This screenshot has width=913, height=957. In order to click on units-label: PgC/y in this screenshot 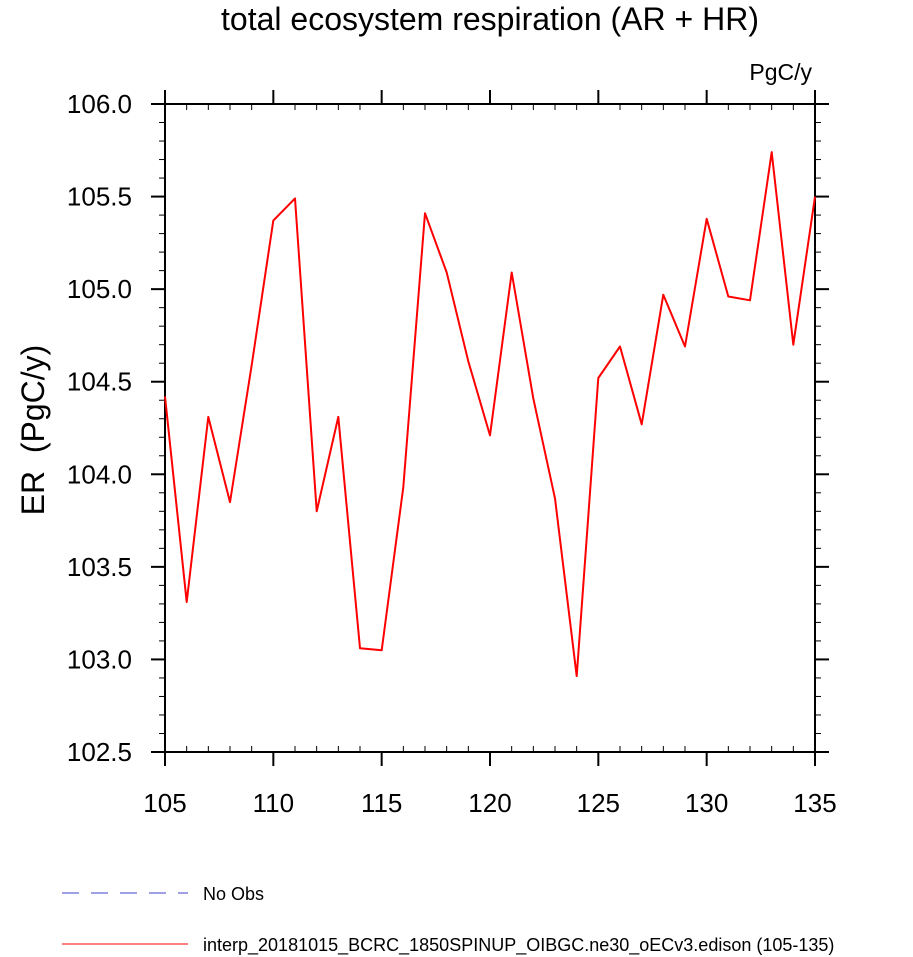, I will do `click(780, 72)`.